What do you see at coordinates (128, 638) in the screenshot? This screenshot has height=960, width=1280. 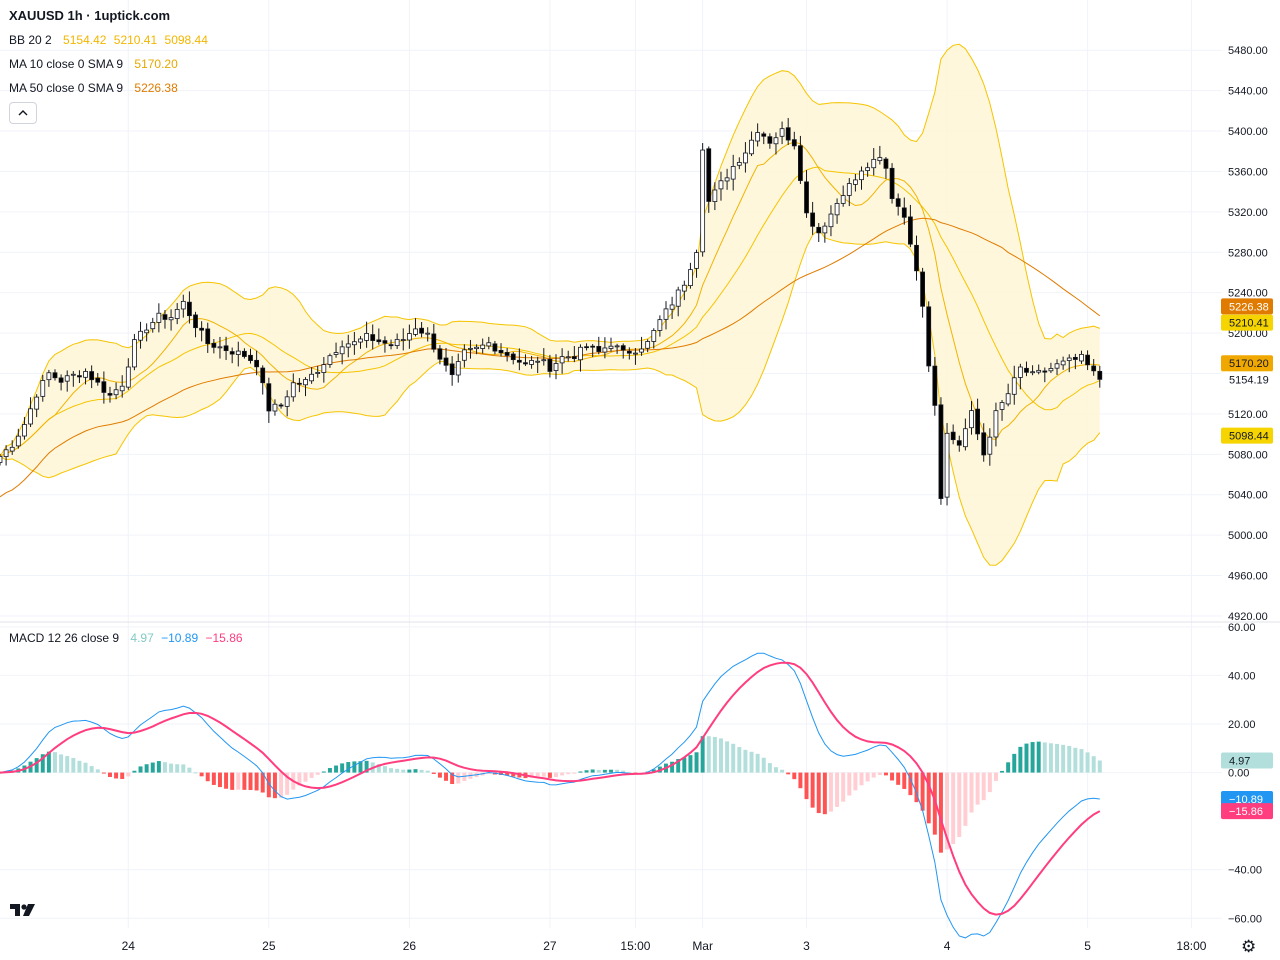 I see `macd-legend: MACD 12 26 close 9 4.97 −10.89 −15.86` at bounding box center [128, 638].